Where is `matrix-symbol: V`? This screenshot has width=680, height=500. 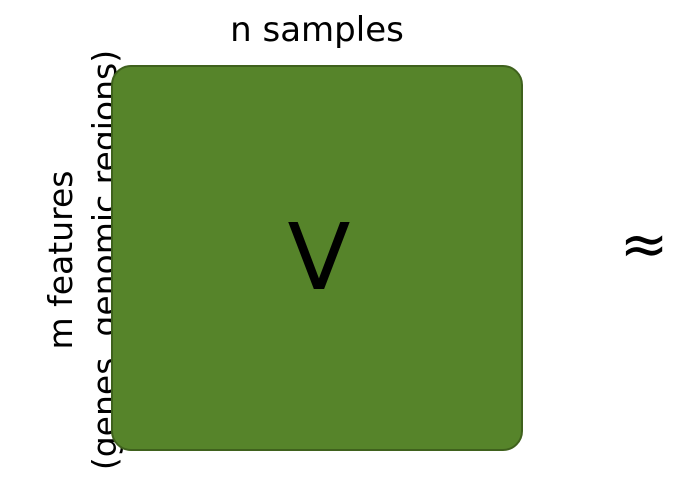
matrix-symbol: V is located at coordinates (319, 257).